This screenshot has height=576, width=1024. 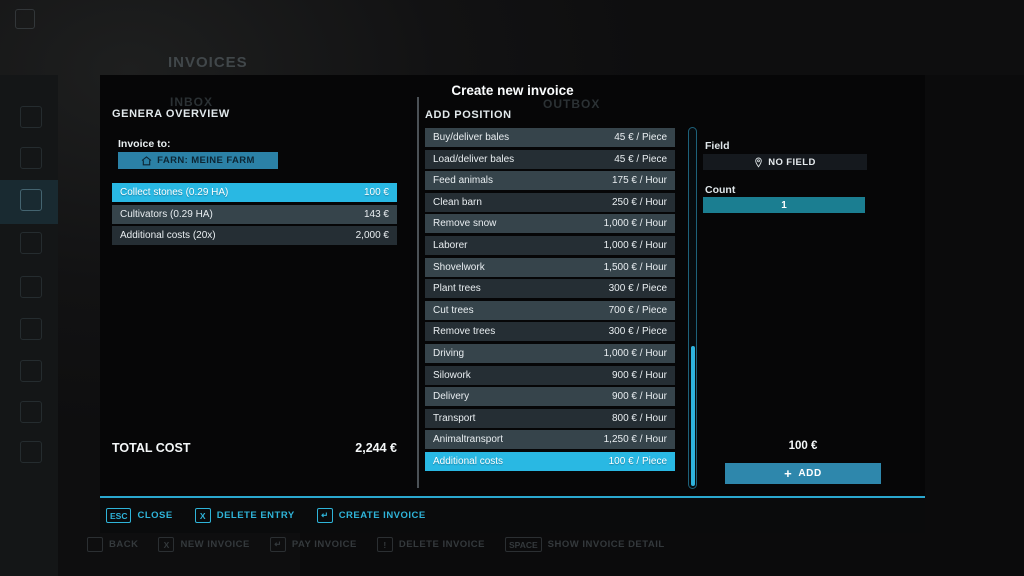 I want to click on ghost-hint: BACK, so click(x=112, y=544).